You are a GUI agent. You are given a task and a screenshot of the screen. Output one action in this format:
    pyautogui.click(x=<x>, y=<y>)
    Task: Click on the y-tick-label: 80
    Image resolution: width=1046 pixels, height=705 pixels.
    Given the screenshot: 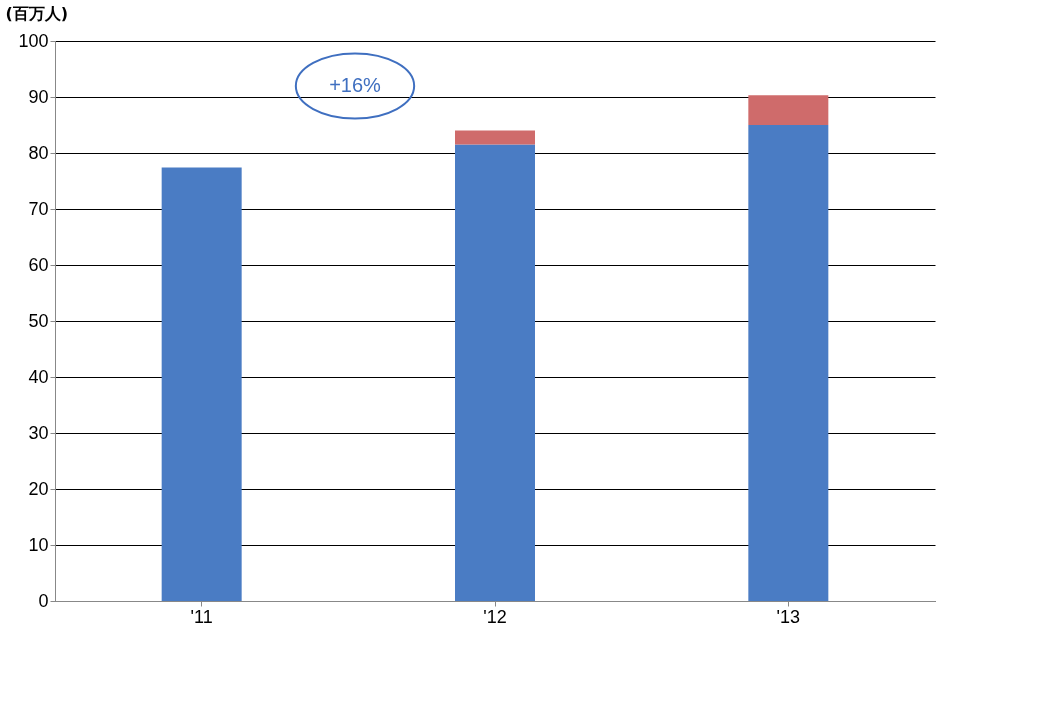 What is the action you would take?
    pyautogui.click(x=38, y=152)
    